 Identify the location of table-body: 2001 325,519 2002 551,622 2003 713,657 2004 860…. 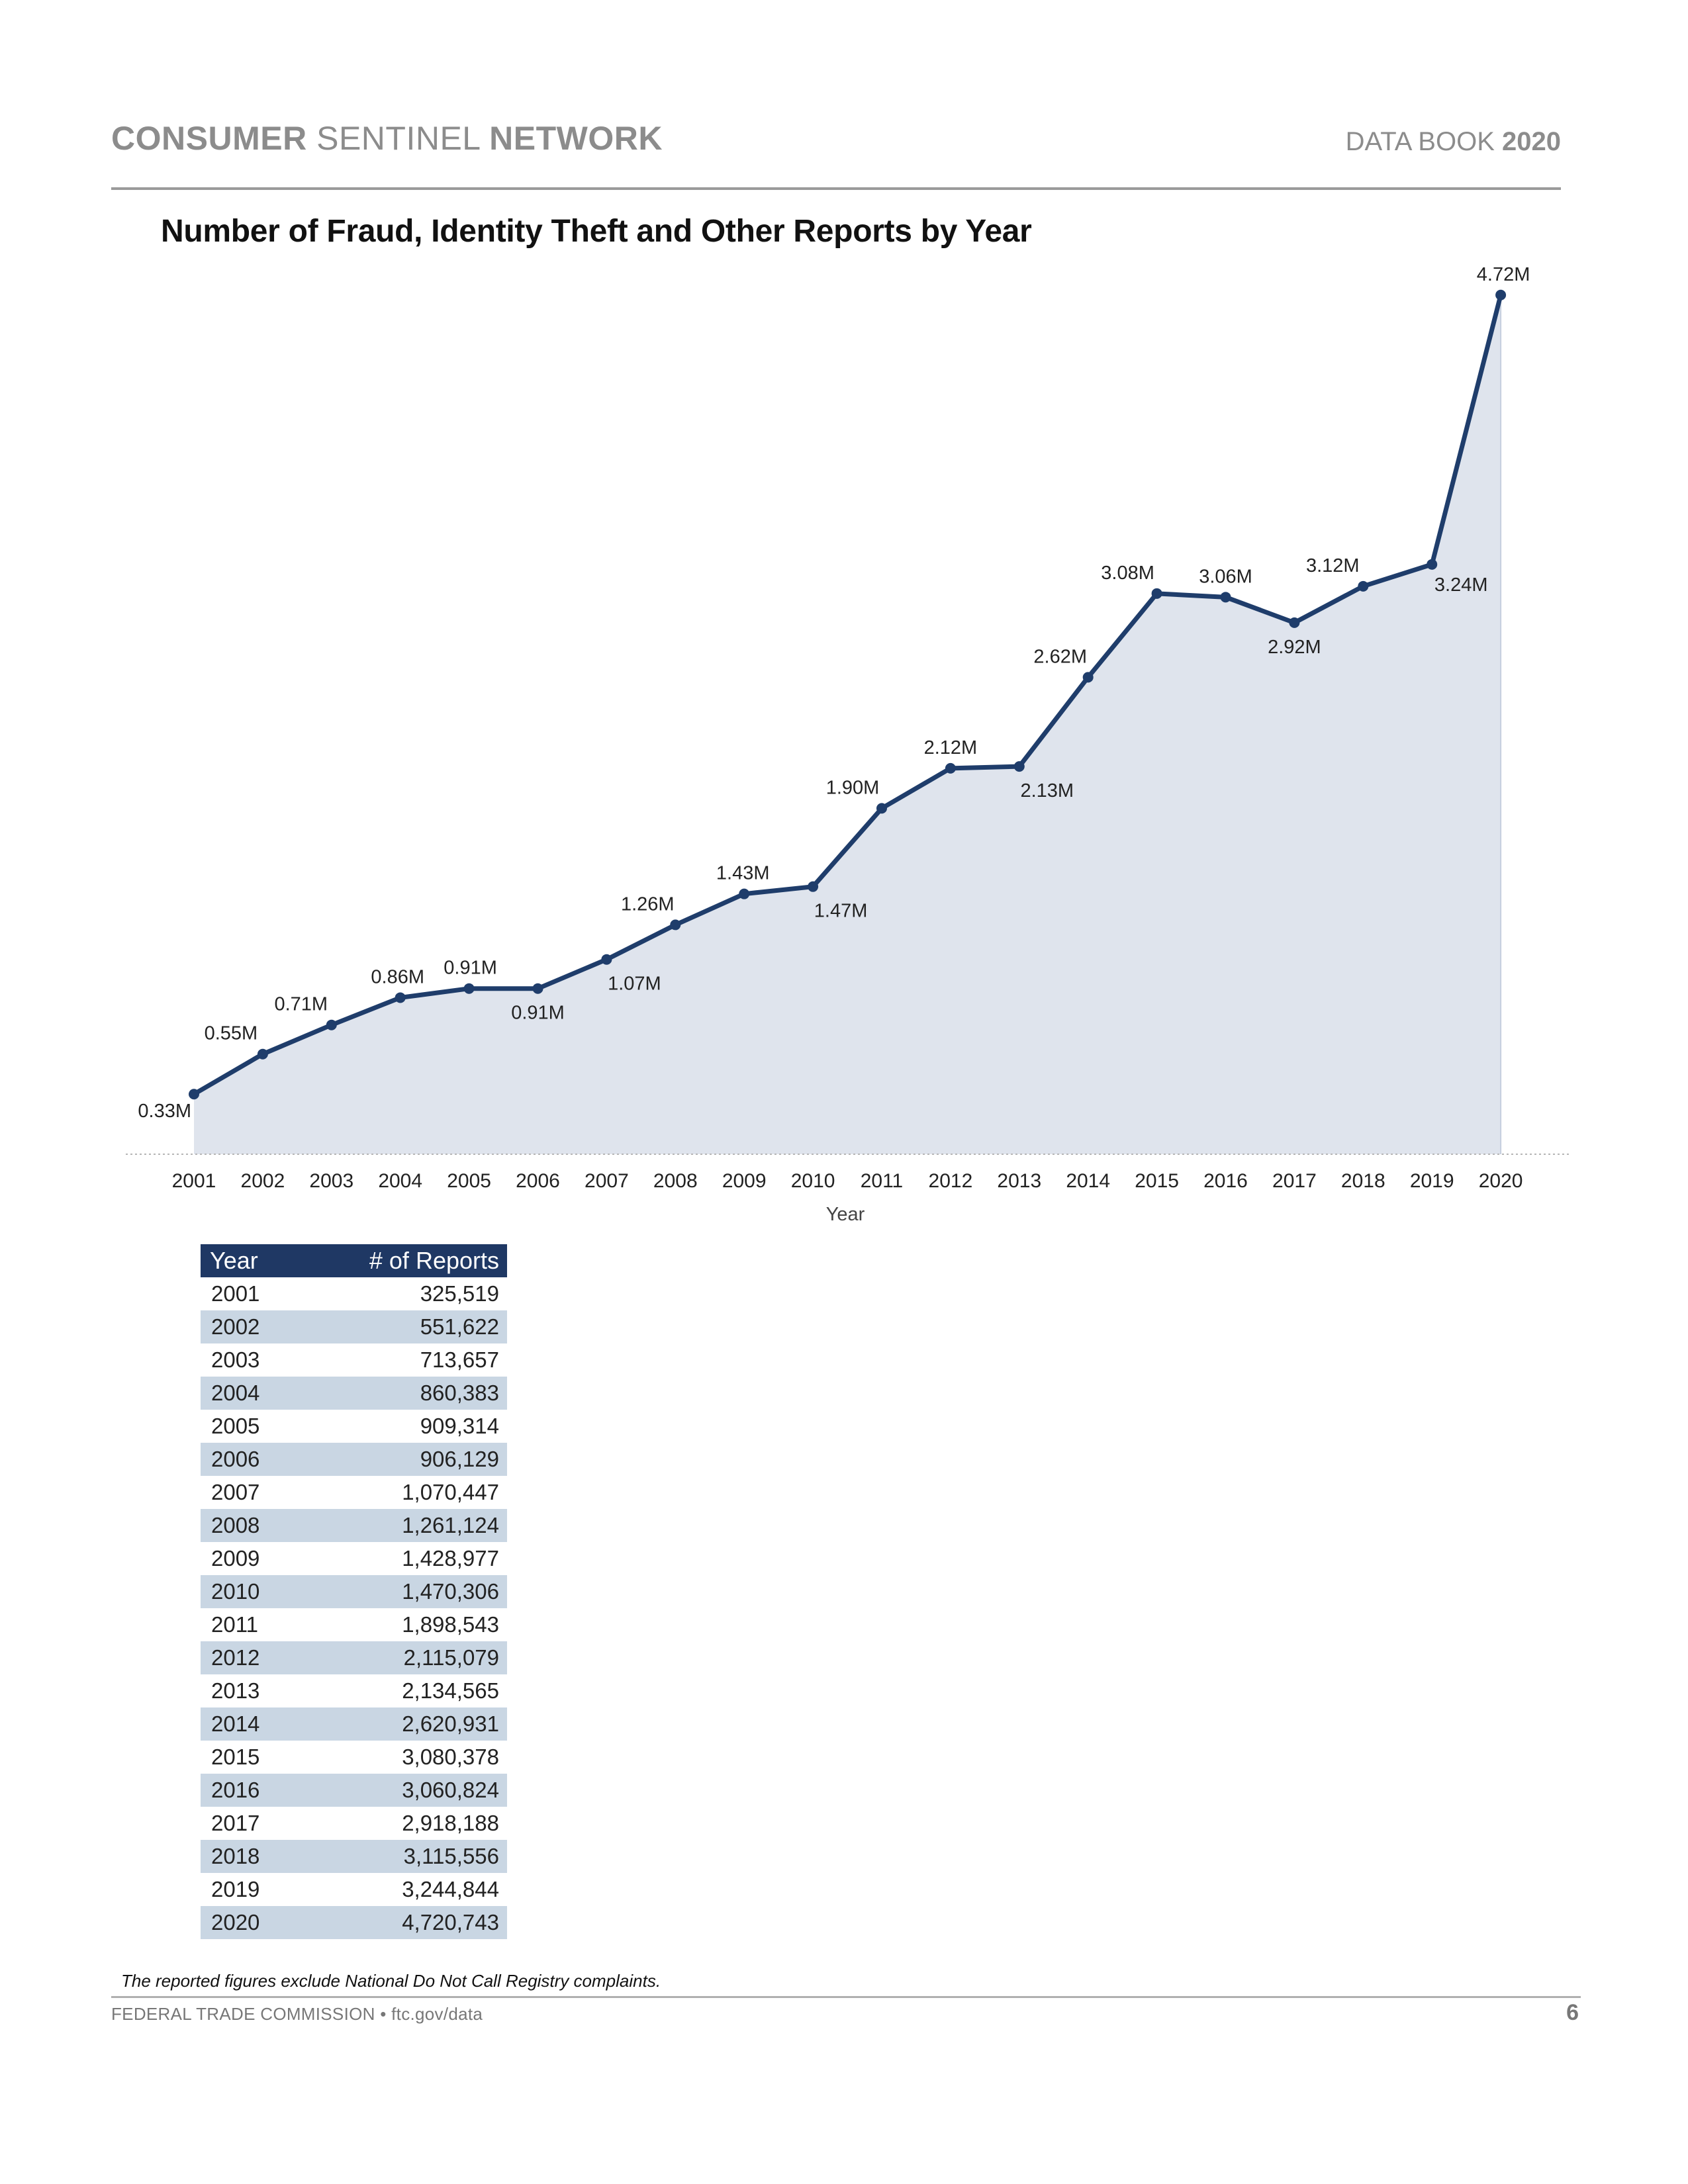
(354, 1608).